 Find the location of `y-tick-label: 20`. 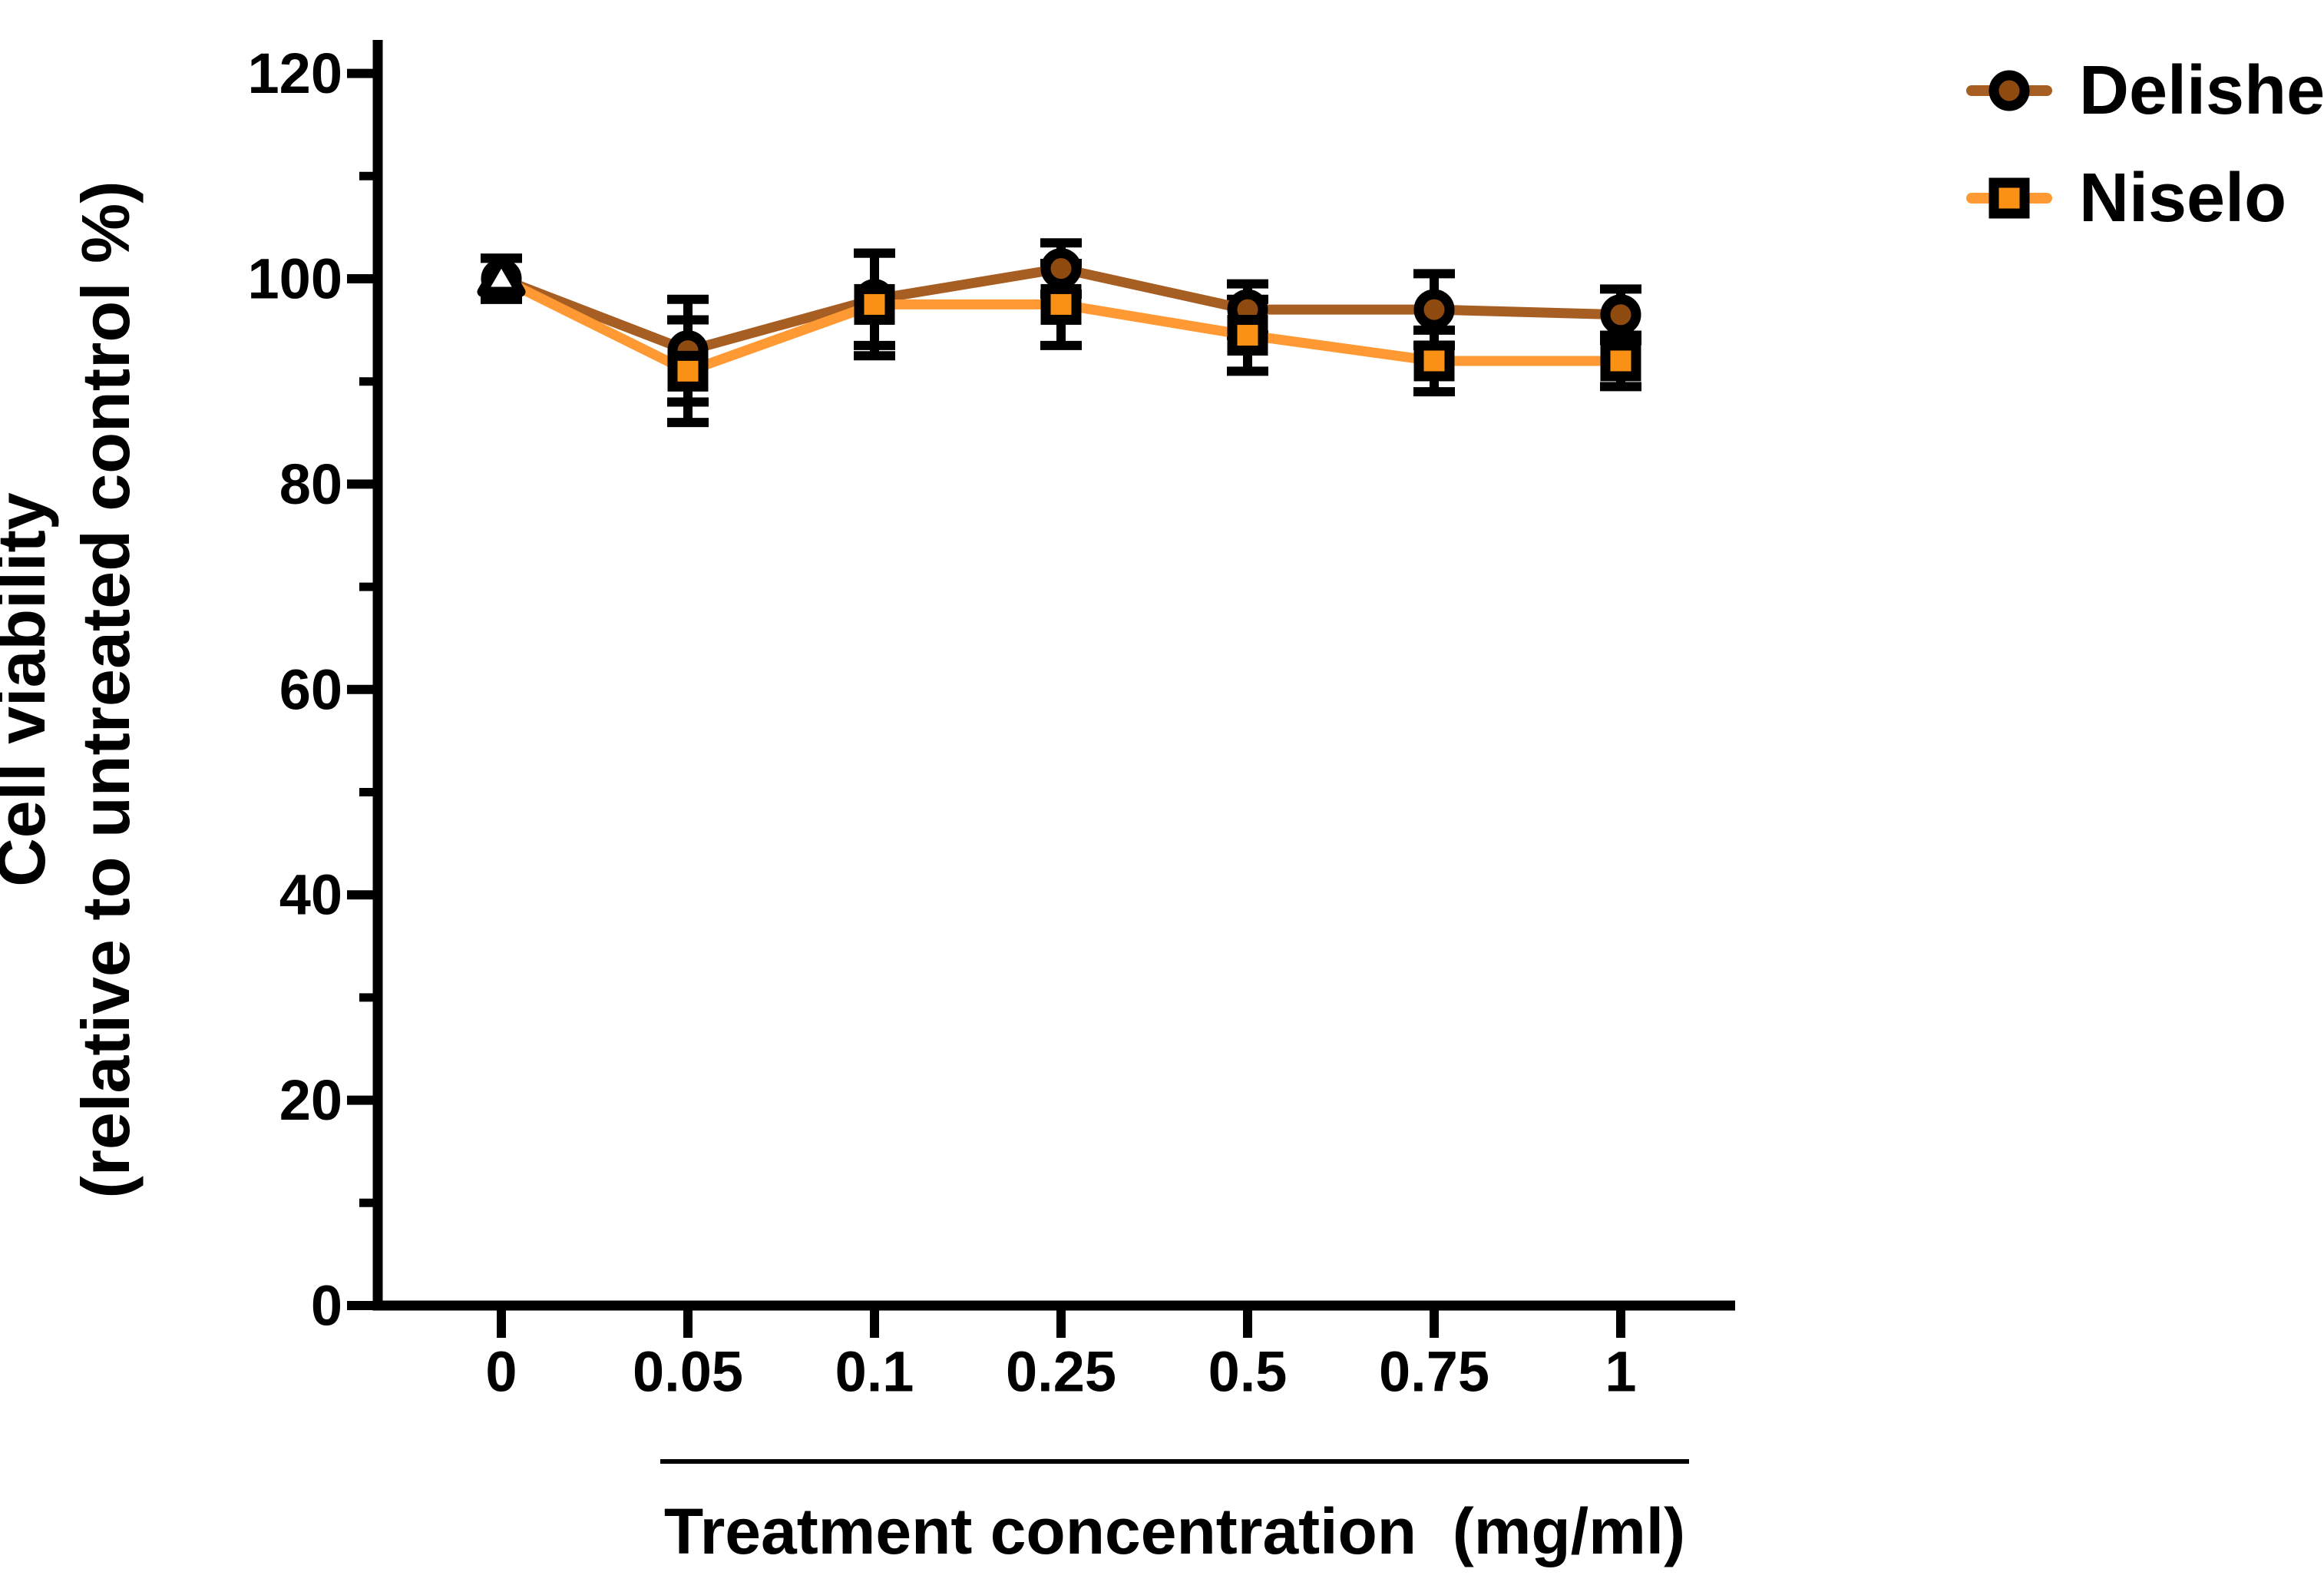

y-tick-label: 20 is located at coordinates (310, 1100).